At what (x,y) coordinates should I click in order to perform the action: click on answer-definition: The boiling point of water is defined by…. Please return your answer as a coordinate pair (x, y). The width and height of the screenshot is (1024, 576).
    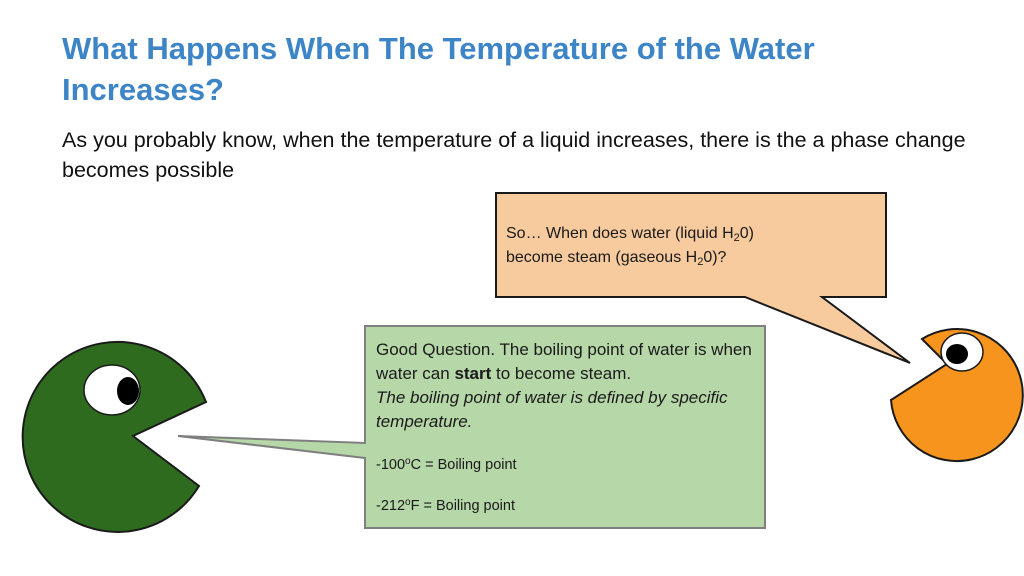
    Looking at the image, I should click on (552, 409).